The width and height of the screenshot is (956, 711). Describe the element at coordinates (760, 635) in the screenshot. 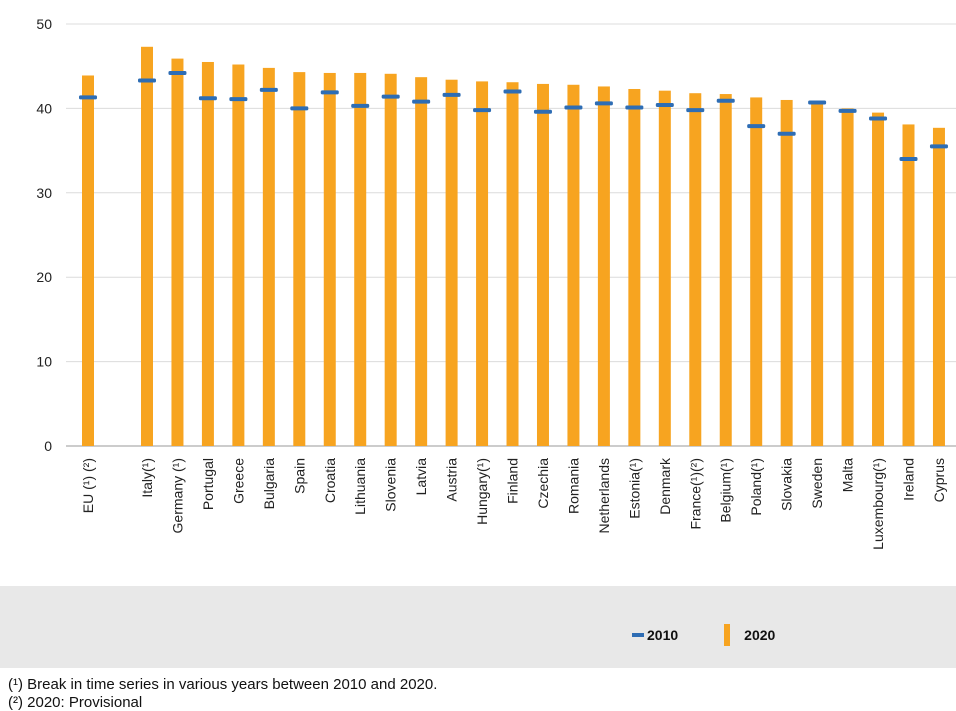

I see `legend-label-2020: 2020` at that location.